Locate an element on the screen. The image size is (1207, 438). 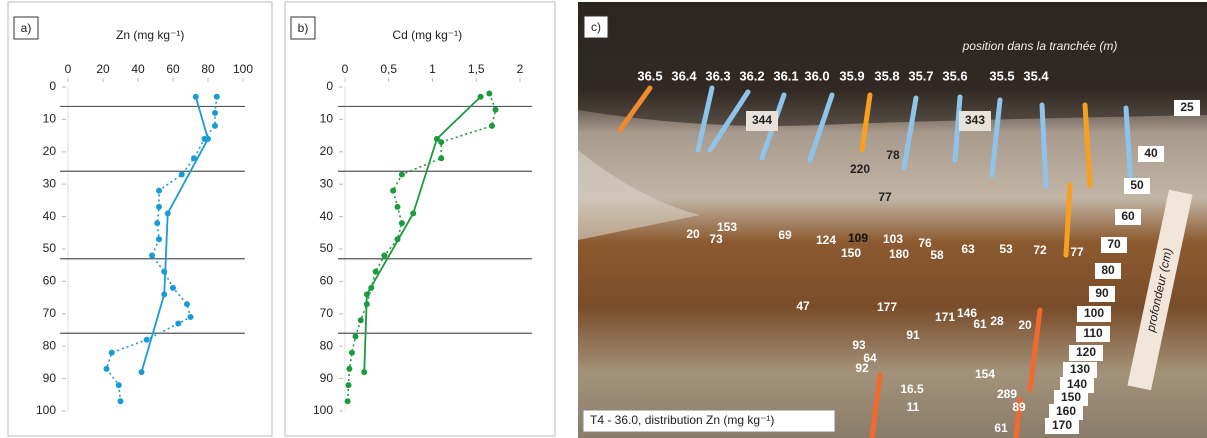
y-tick-label: 20 is located at coordinates (327, 151).